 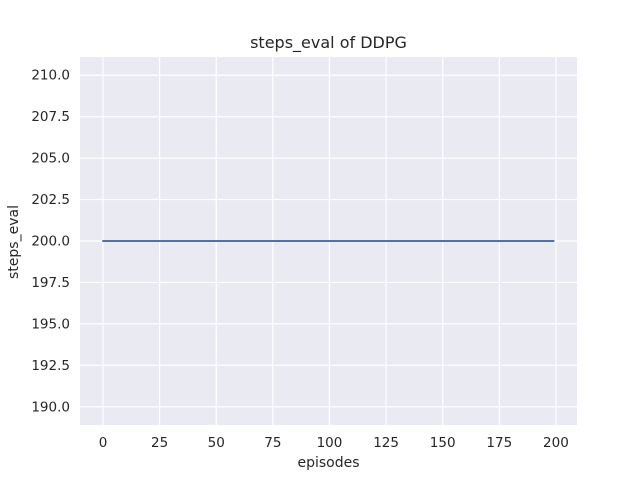 I want to click on x-tick-label: 0, so click(x=103, y=443).